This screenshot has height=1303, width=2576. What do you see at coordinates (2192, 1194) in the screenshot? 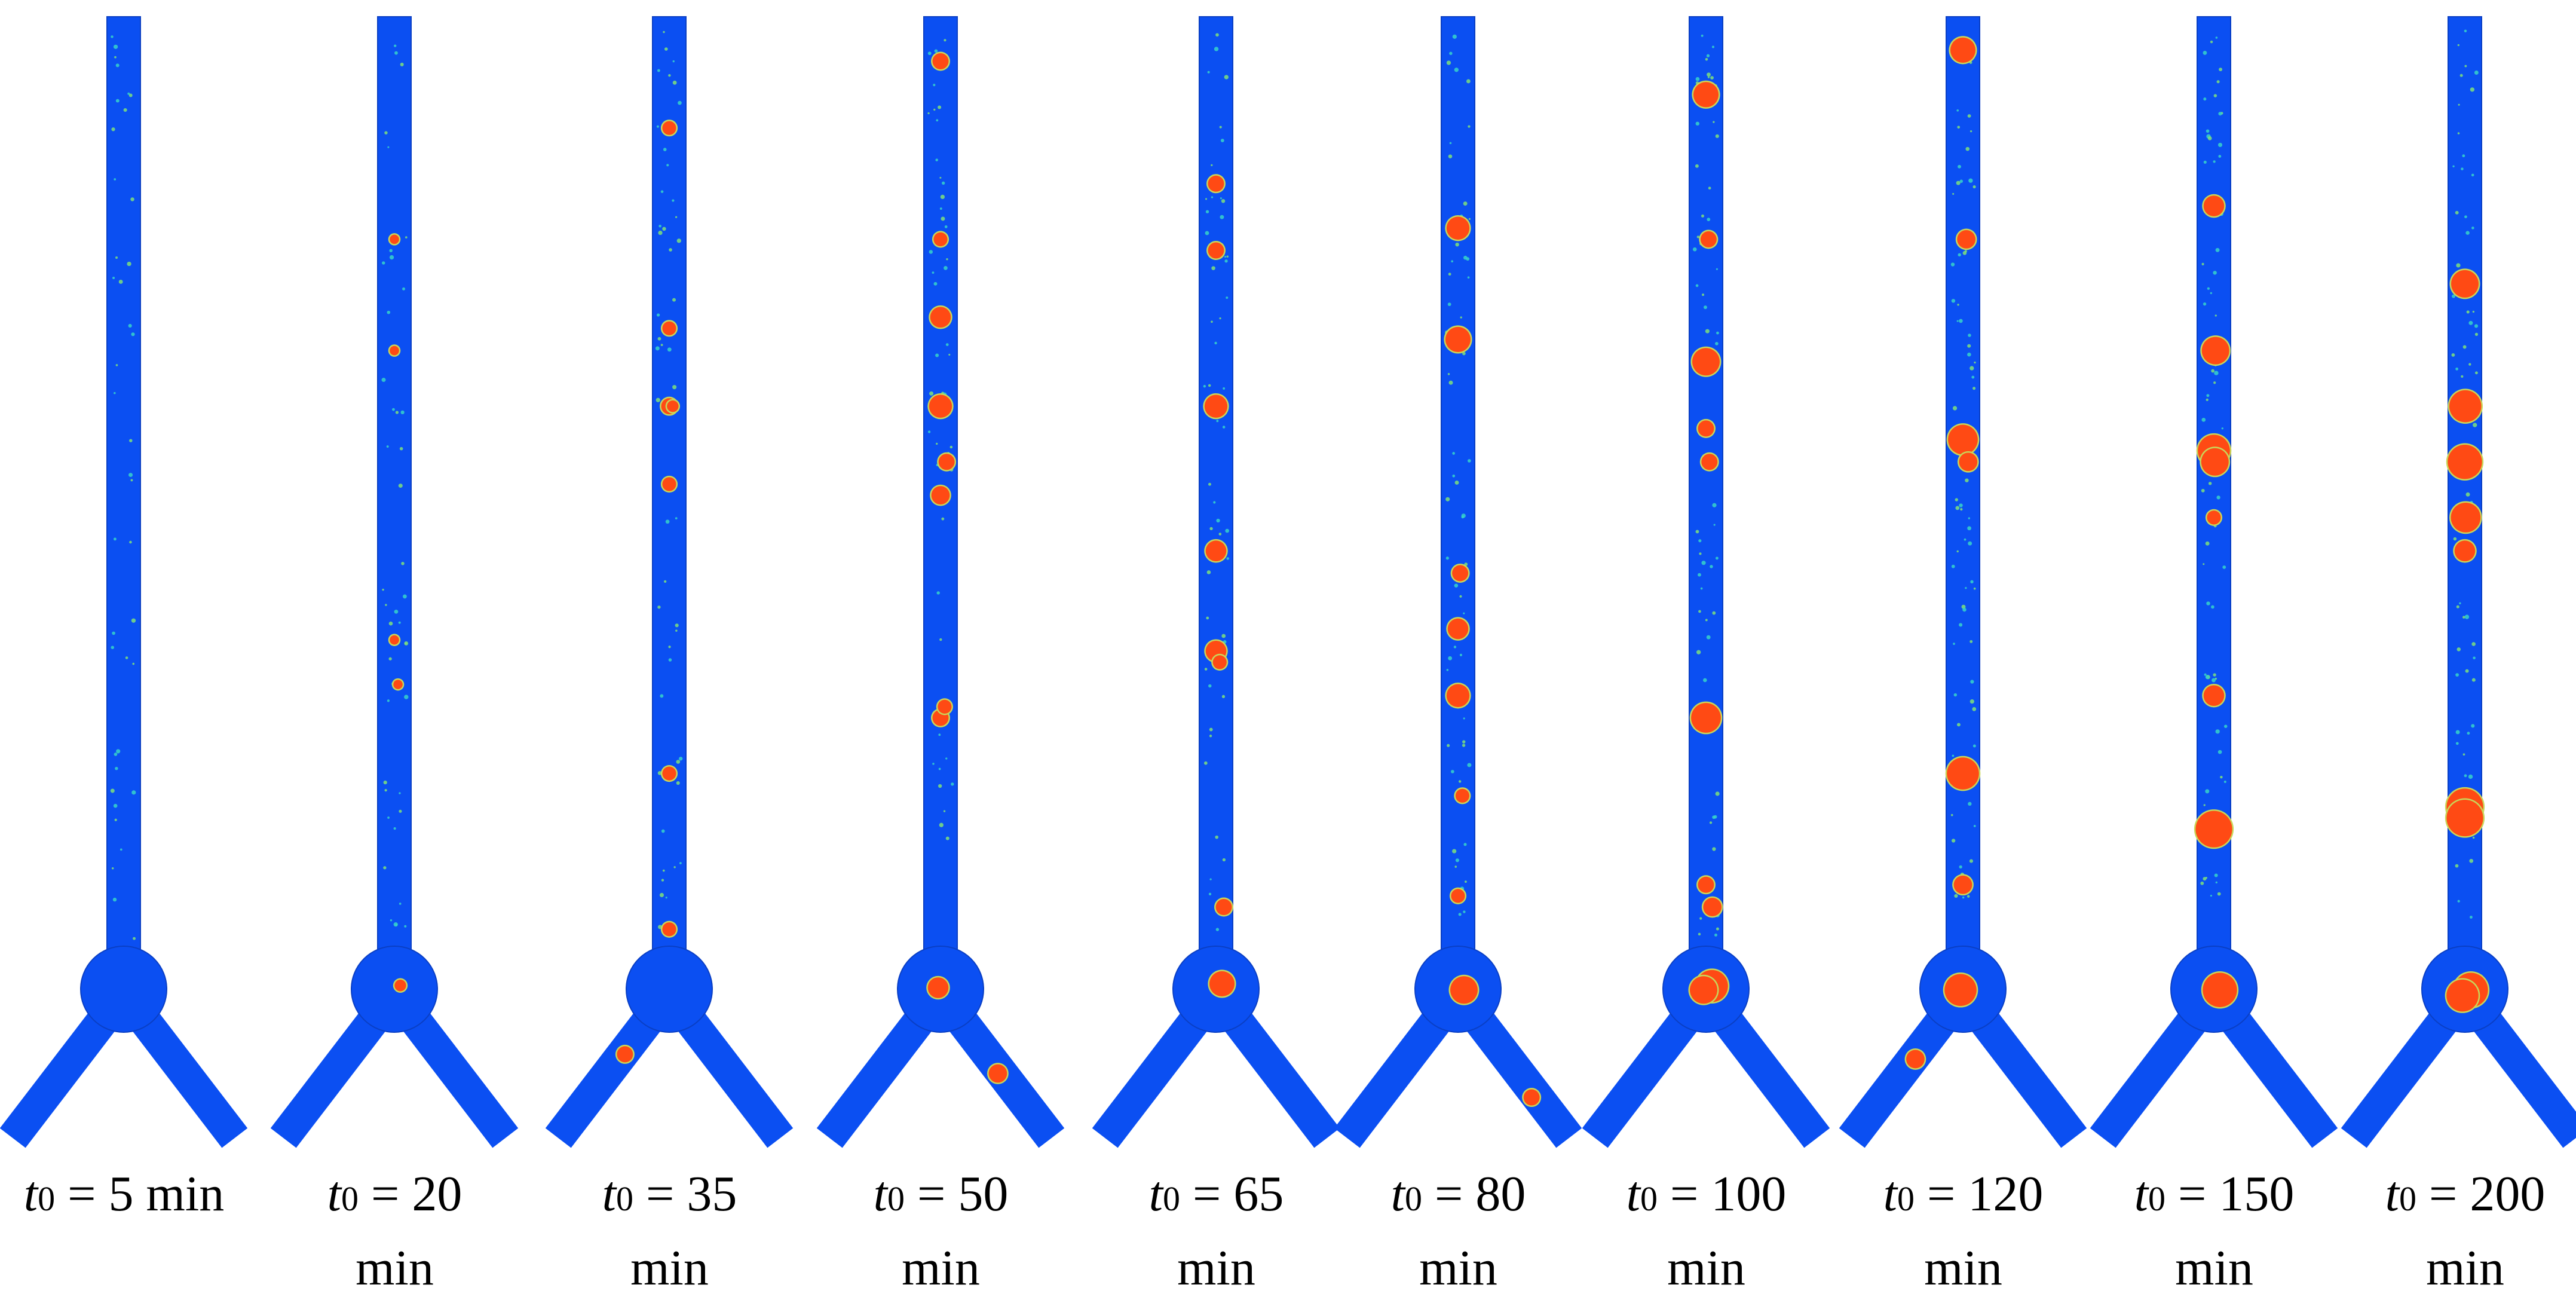
I see `equals-sign: =` at bounding box center [2192, 1194].